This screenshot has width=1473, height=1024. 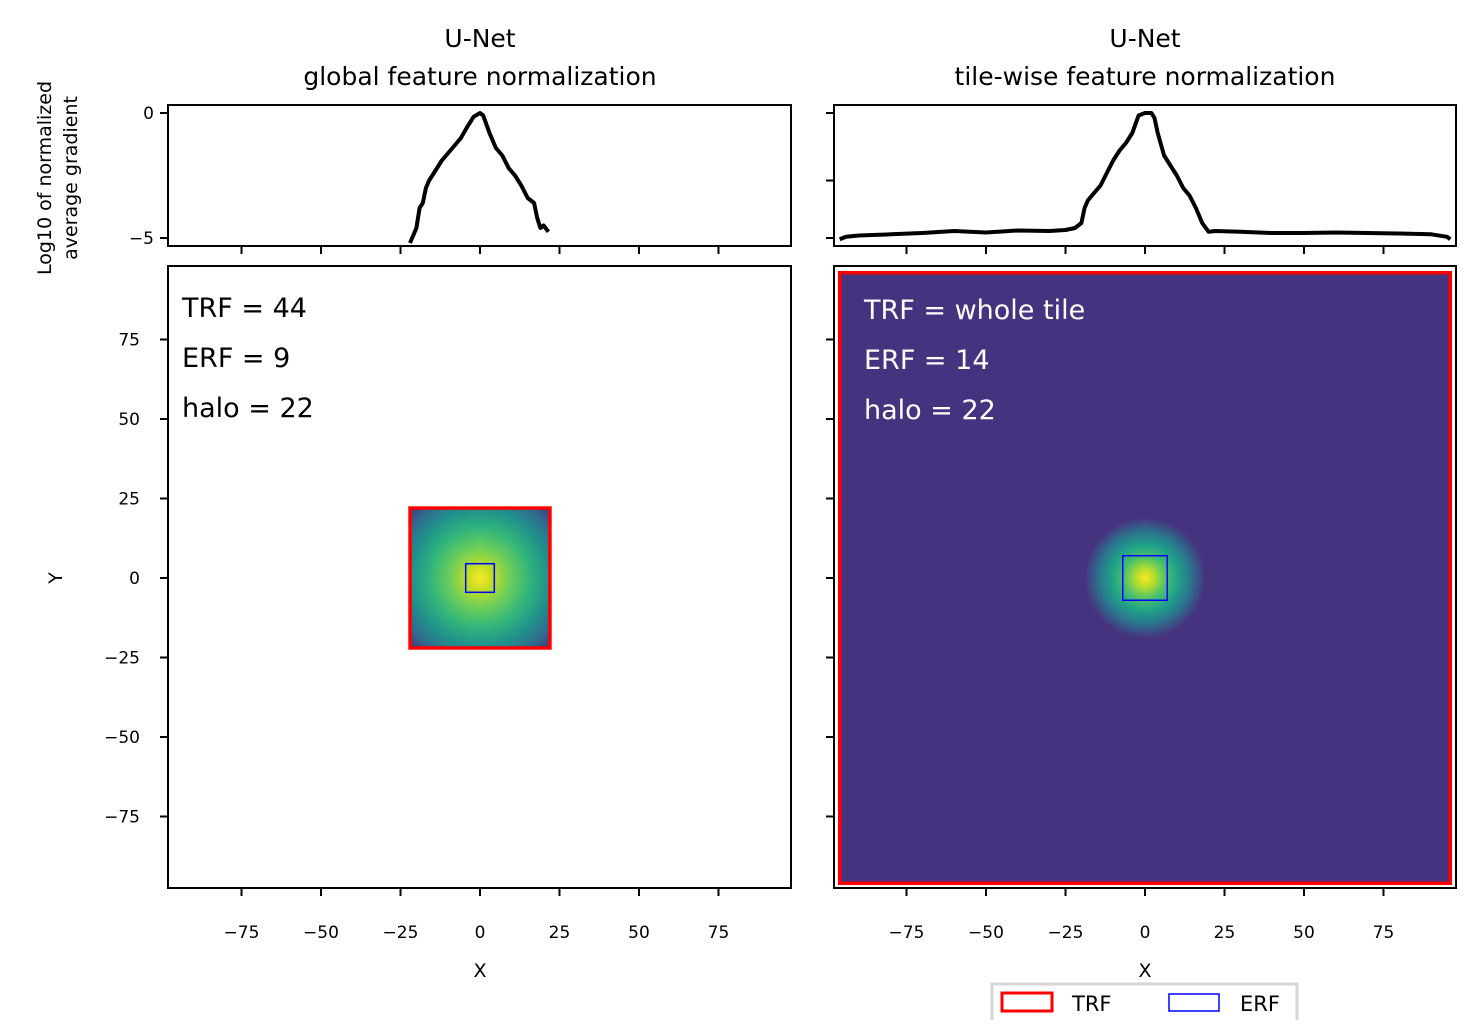 What do you see at coordinates (927, 360) in the screenshot?
I see `annotation-text: ERF = 14` at bounding box center [927, 360].